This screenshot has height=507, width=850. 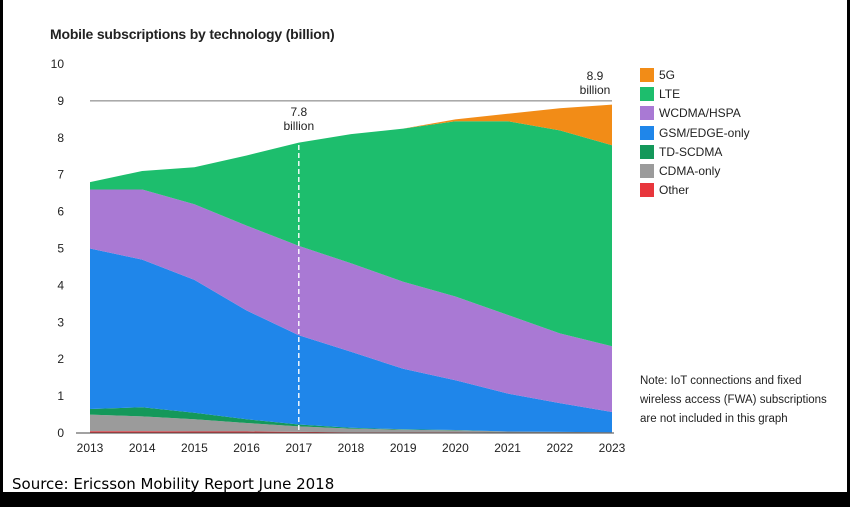 I want to click on x-tick-label: 2023, so click(x=612, y=448).